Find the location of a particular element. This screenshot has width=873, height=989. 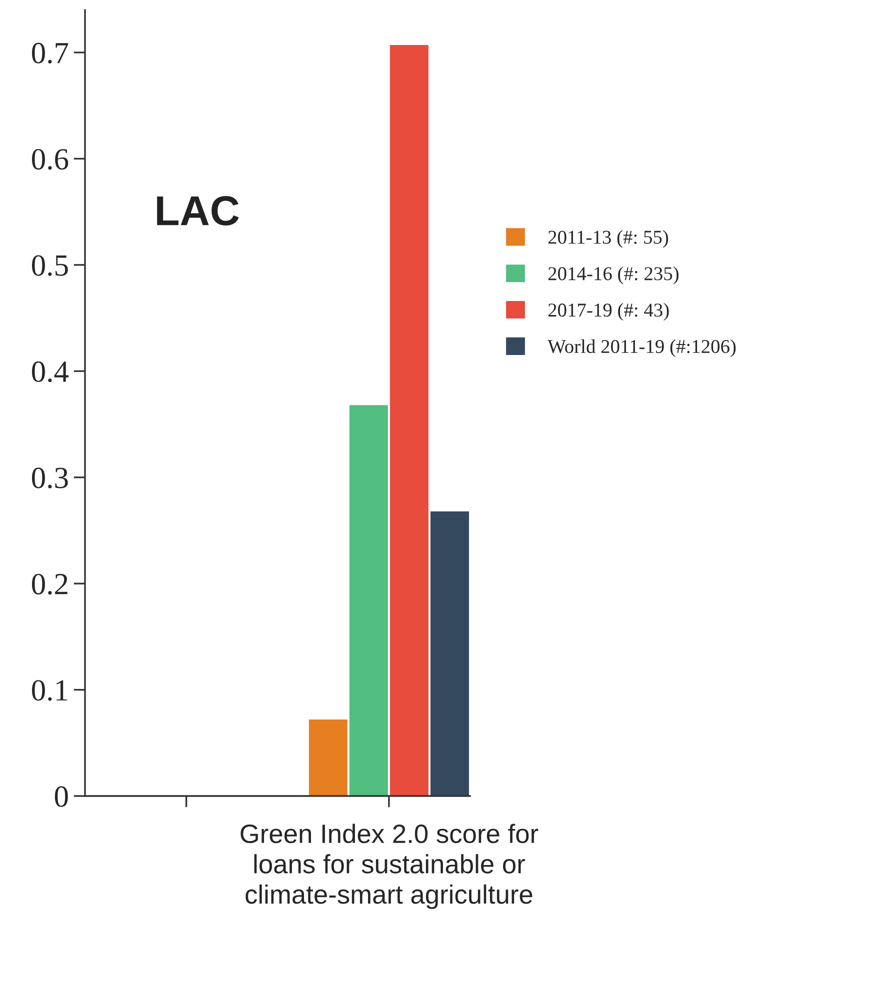

y-tick-label: 0.3 is located at coordinates (50, 478).